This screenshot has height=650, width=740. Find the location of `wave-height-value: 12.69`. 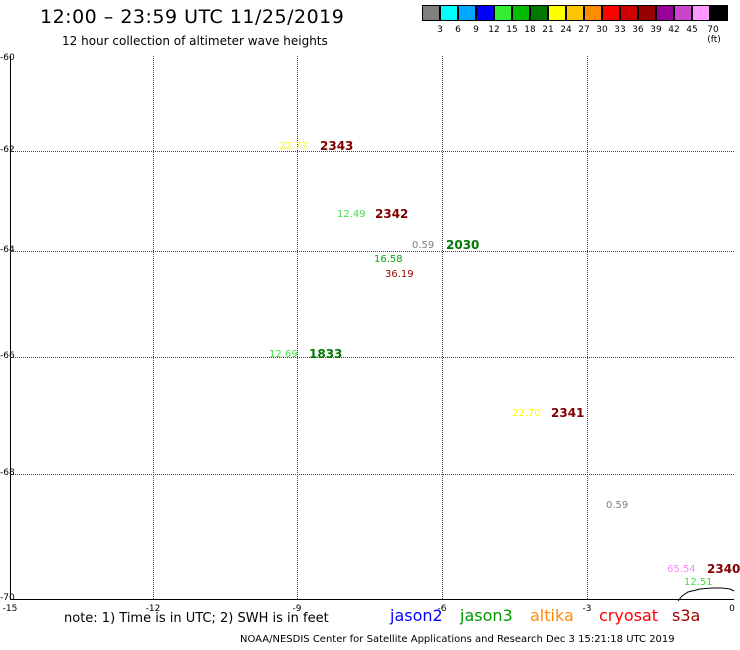

wave-height-value: 12.69 is located at coordinates (283, 354).